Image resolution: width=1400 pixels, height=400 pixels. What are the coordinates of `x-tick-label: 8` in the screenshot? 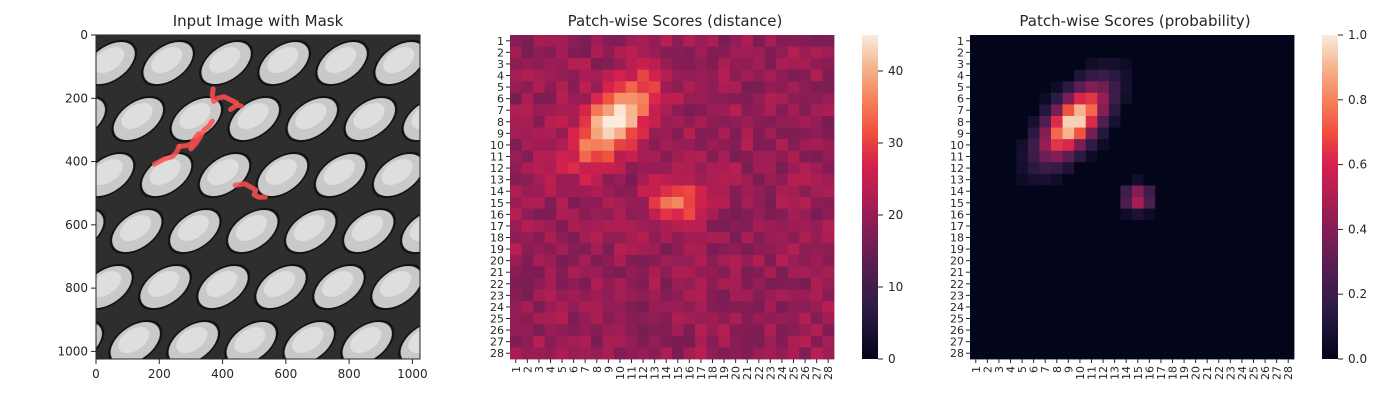 It's located at (1057, 369).